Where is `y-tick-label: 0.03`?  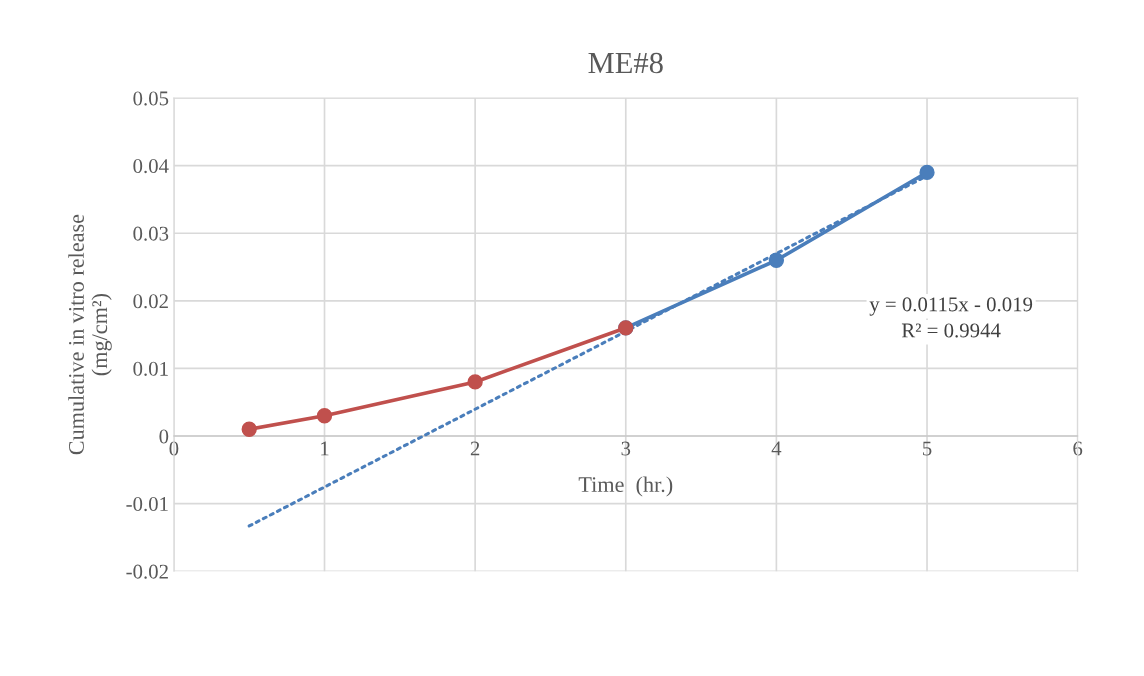 y-tick-label: 0.03 is located at coordinates (151, 233).